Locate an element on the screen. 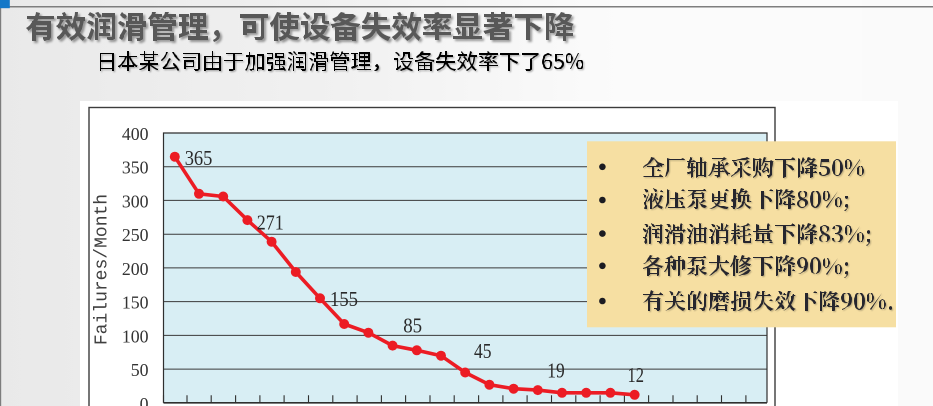 This screenshot has width=933, height=406. svg-text: 50 is located at coordinates (140, 370).